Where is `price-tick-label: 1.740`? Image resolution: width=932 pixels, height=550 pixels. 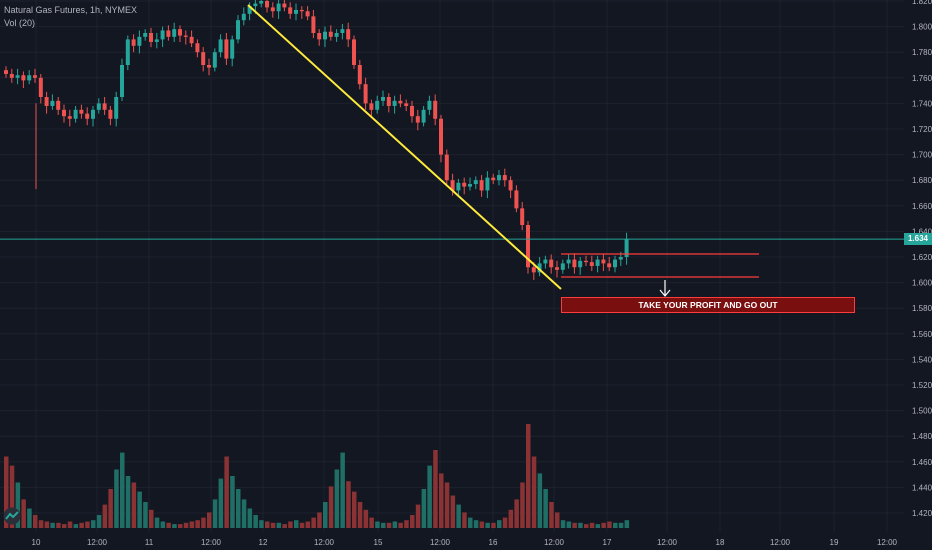 price-tick-label: 1.740 is located at coordinates (922, 103).